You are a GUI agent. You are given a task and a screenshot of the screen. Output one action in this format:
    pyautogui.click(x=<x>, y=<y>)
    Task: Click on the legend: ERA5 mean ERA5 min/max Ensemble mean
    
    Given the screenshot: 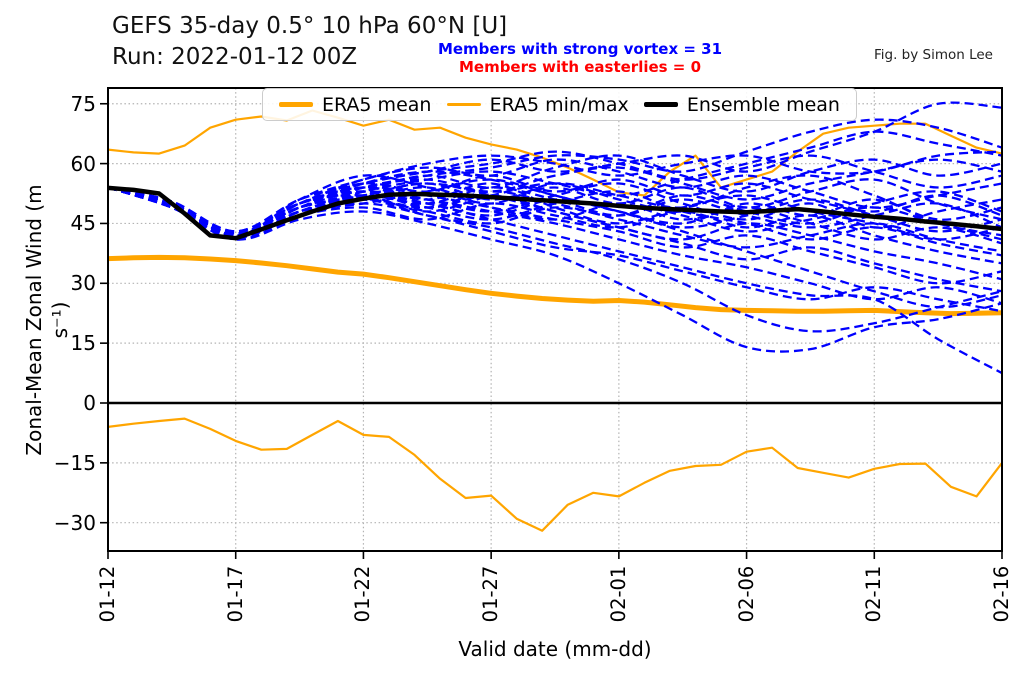 What is the action you would take?
    pyautogui.click(x=559, y=104)
    